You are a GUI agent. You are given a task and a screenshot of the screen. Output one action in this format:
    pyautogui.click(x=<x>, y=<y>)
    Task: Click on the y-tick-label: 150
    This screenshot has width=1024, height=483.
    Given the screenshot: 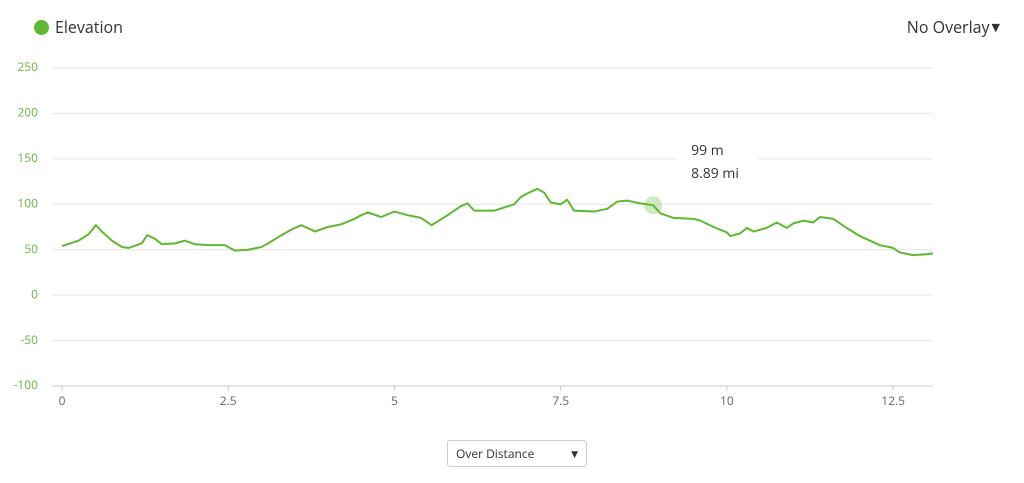 What is the action you would take?
    pyautogui.click(x=27, y=157)
    